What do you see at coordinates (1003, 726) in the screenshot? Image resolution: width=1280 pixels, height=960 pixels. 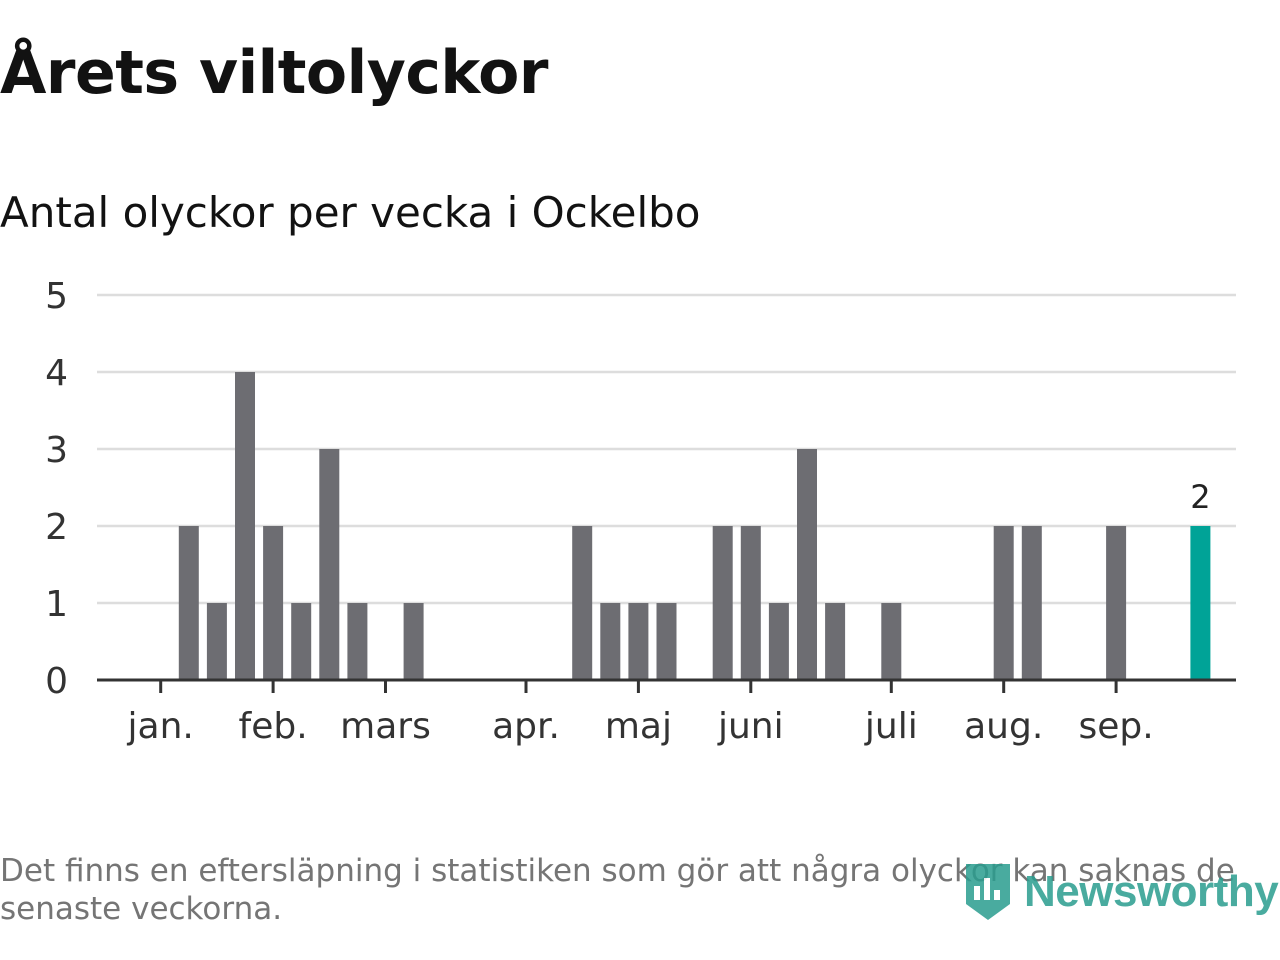 I see `x-tick-label: aug.` at bounding box center [1003, 726].